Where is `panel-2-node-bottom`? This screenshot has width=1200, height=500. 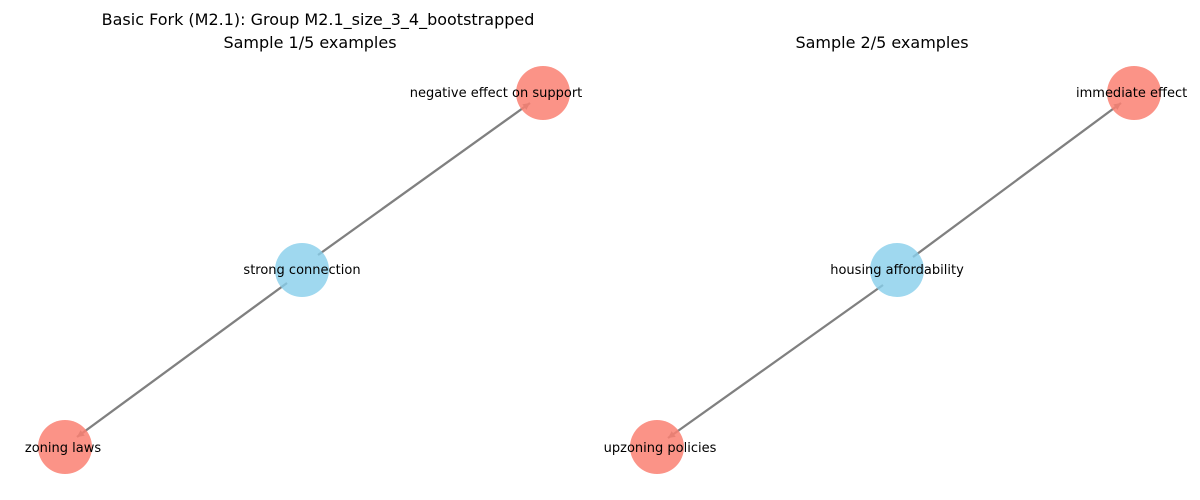
panel-2-node-bottom is located at coordinates (657, 447).